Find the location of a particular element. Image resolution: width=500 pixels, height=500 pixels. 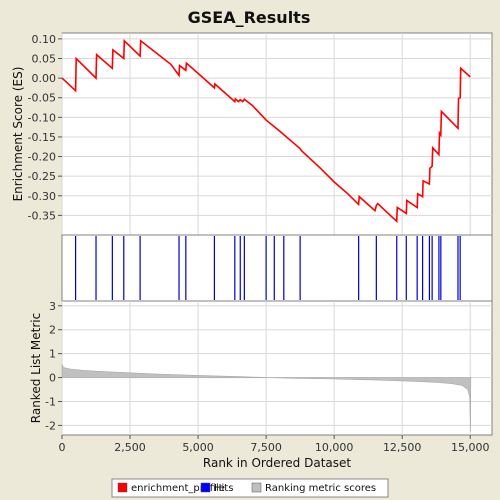

rm-ytick-label: -1 is located at coordinates (50, 402).